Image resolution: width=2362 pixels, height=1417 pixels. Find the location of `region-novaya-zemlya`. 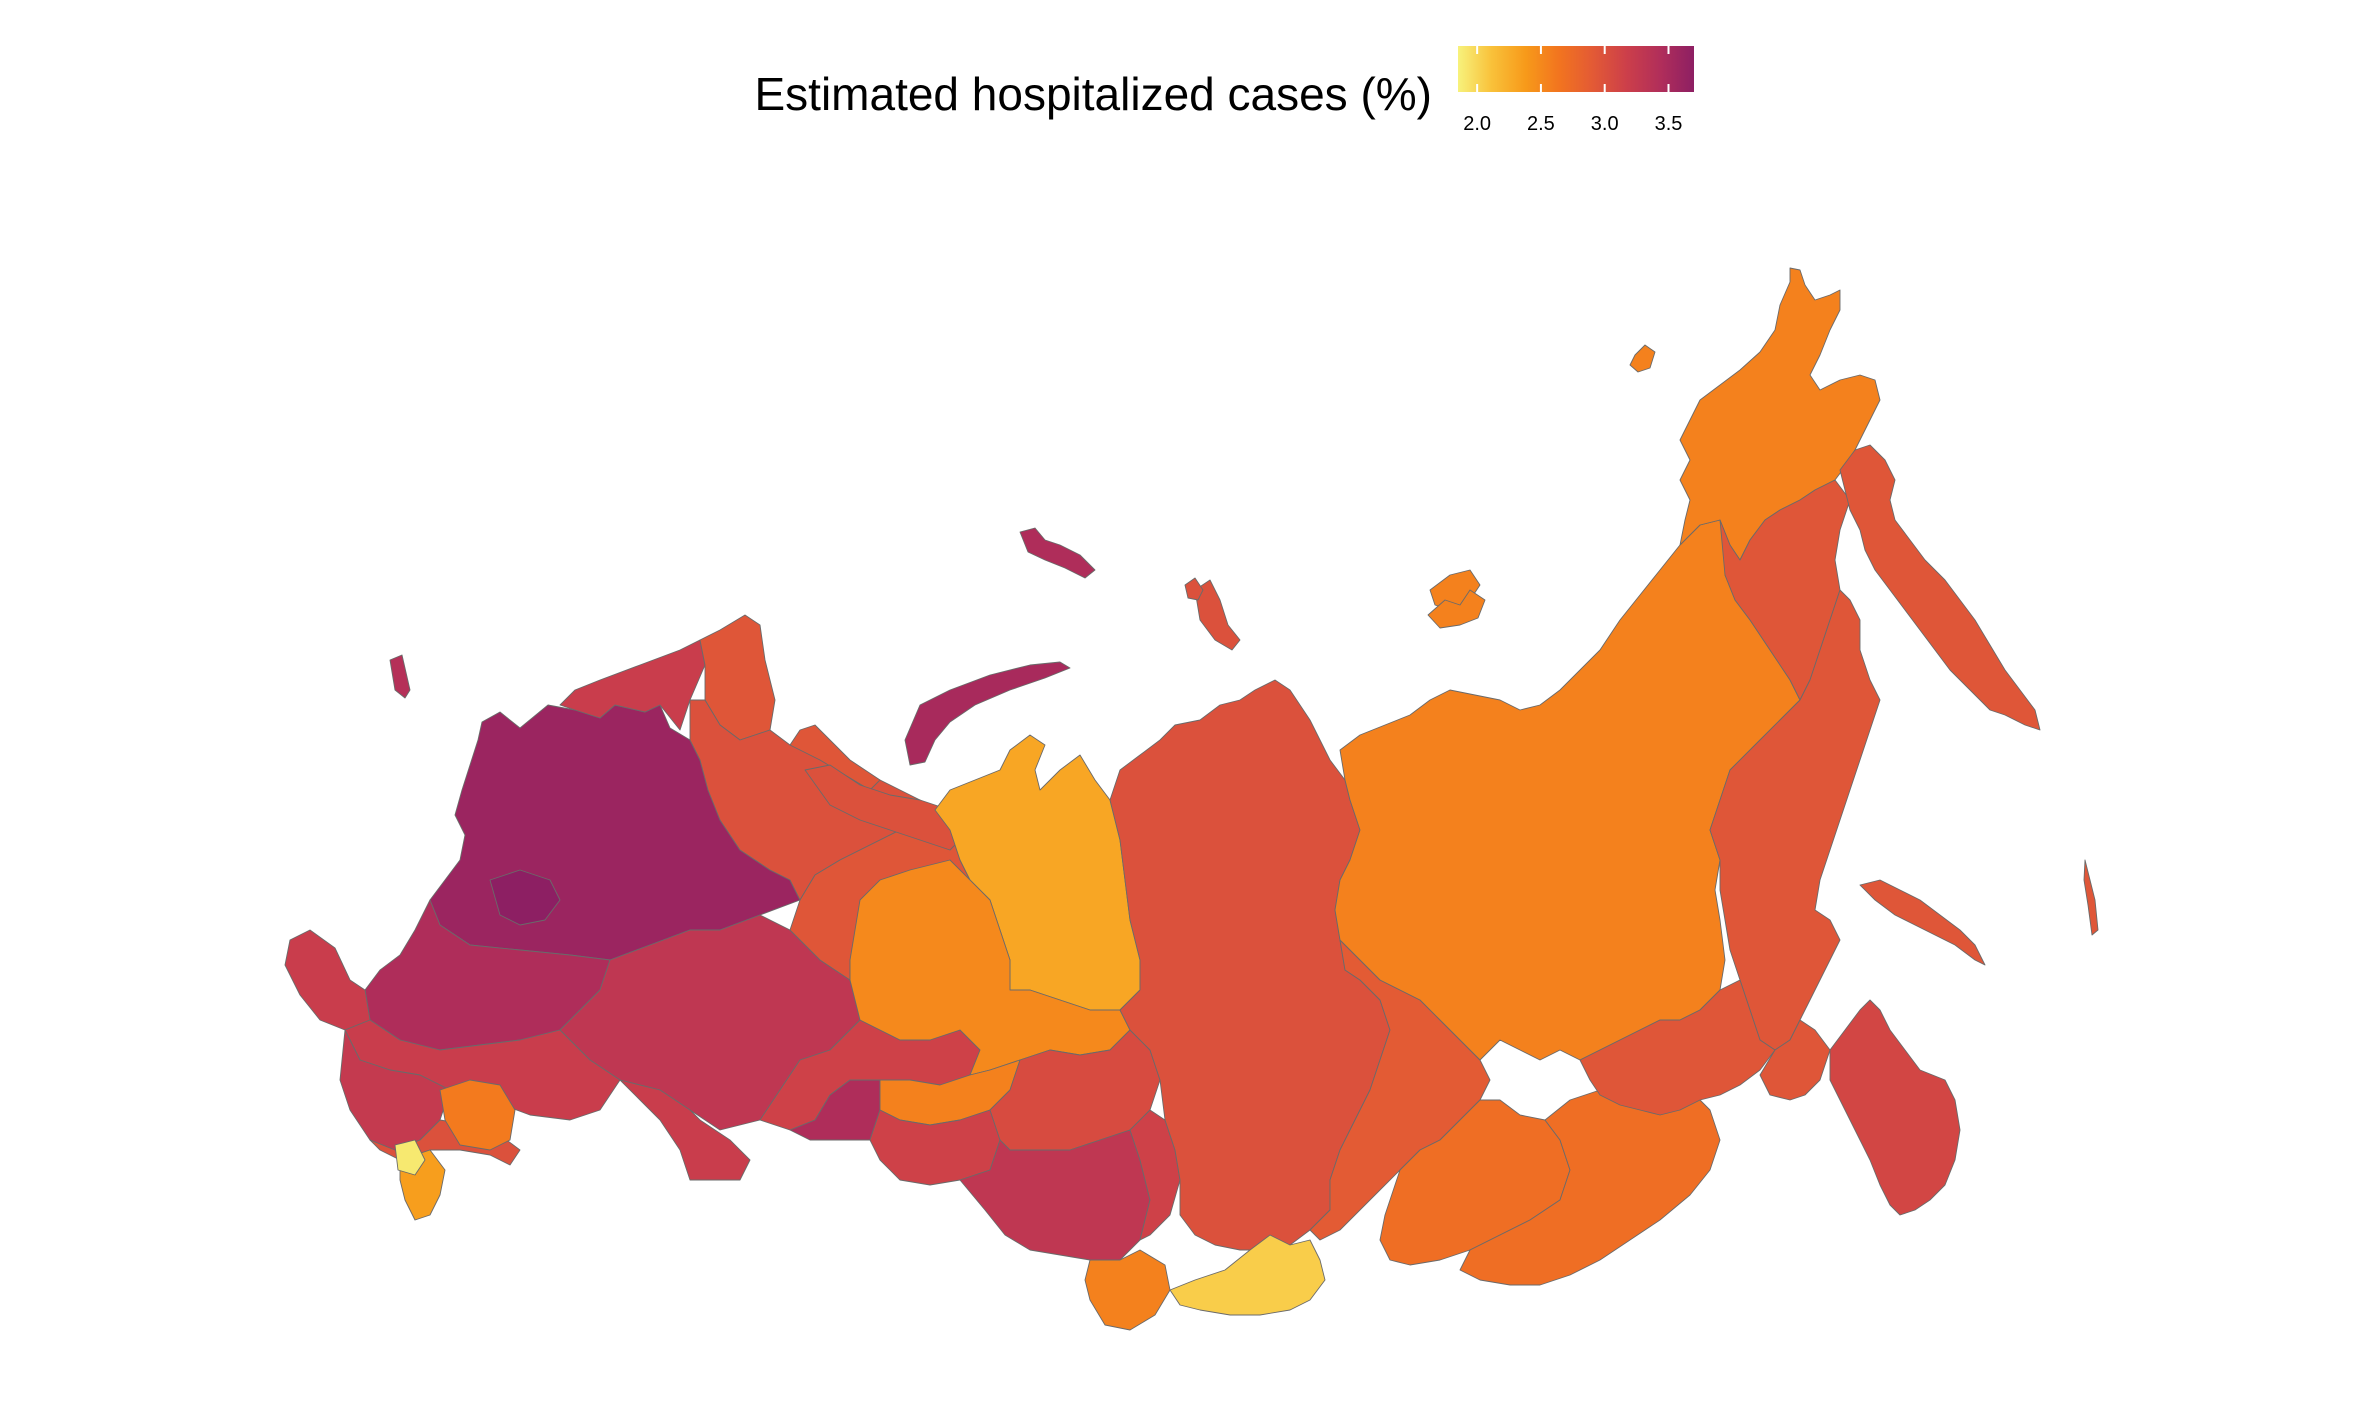

region-novaya-zemlya is located at coordinates (987, 713).